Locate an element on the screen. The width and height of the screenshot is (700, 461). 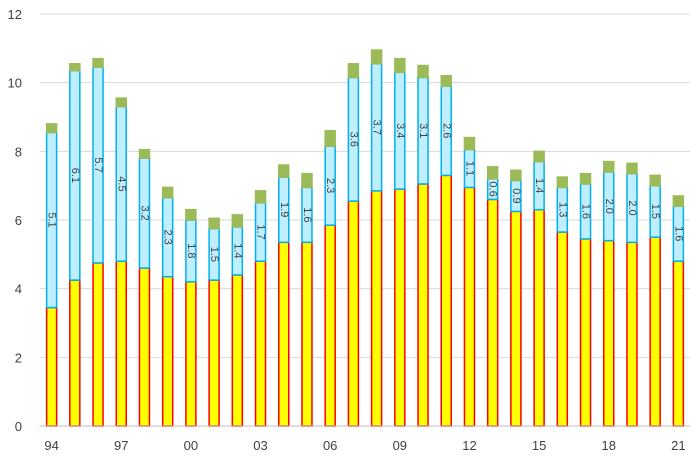
y-tick-label: 2 is located at coordinates (18, 357).